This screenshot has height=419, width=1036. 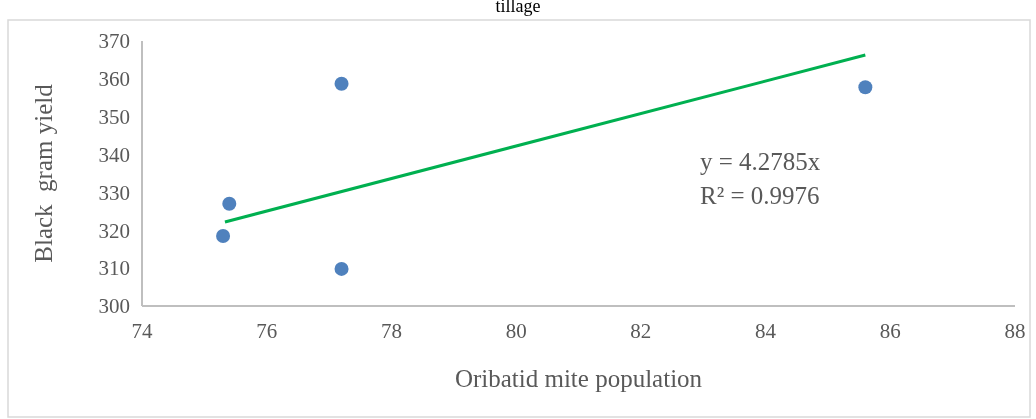 What do you see at coordinates (578, 378) in the screenshot?
I see `x-axis-title: Oribatid mite population` at bounding box center [578, 378].